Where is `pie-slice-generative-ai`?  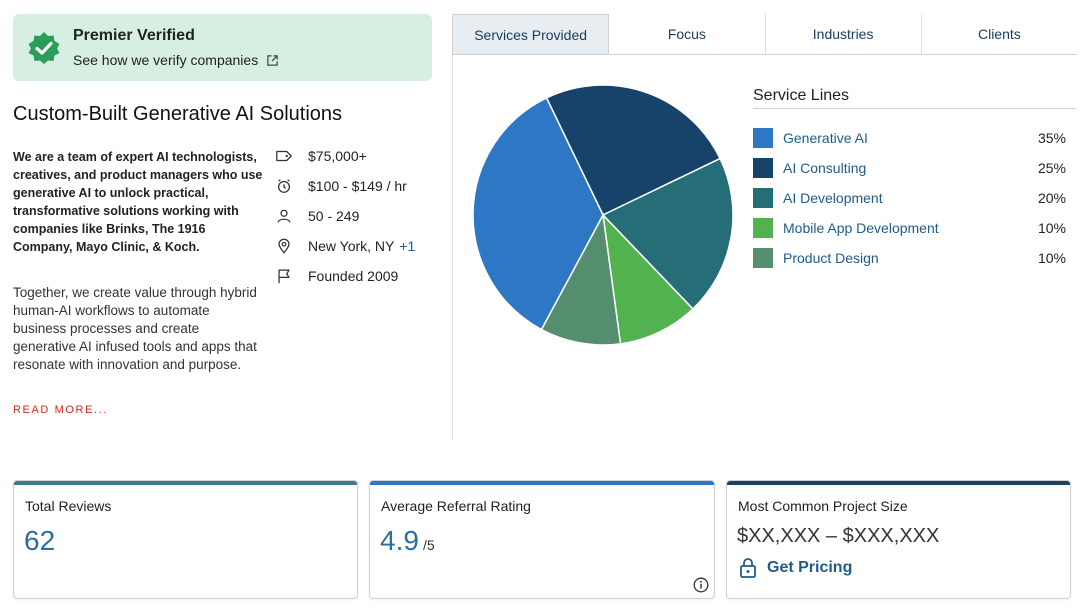 pie-slice-generative-ai is located at coordinates (538, 213).